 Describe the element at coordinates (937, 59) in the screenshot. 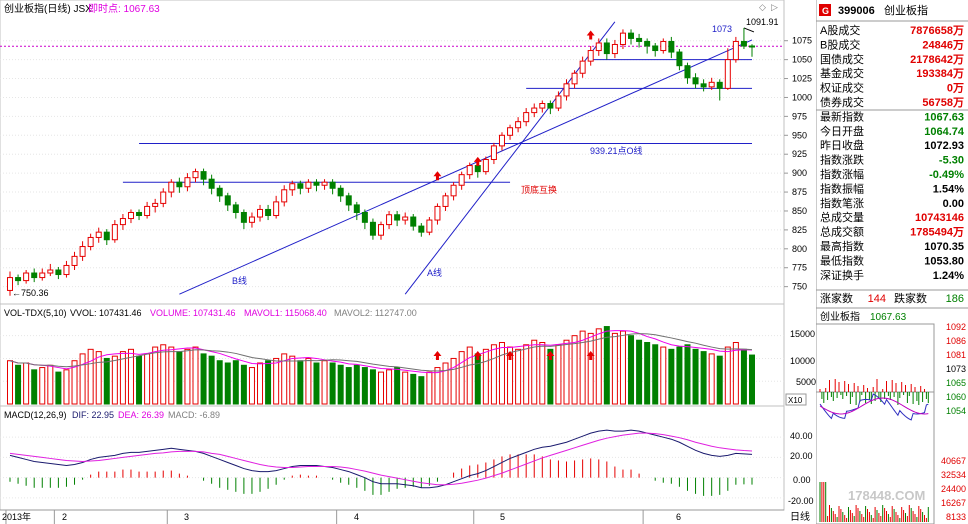

I see `sidebar-row-value: 2178642万` at that location.